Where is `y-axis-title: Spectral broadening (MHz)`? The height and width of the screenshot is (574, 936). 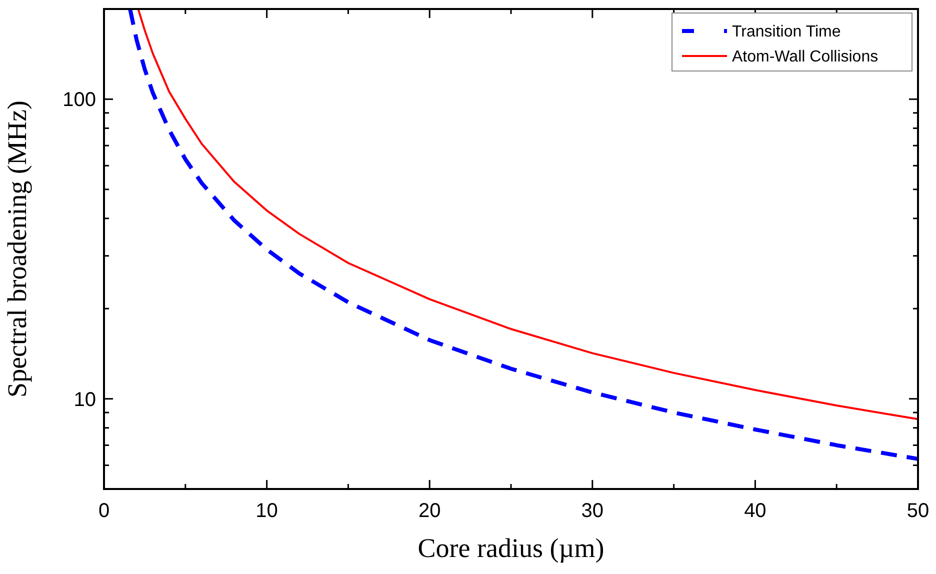
y-axis-title: Spectral broadening (MHz) is located at coordinates (17, 249).